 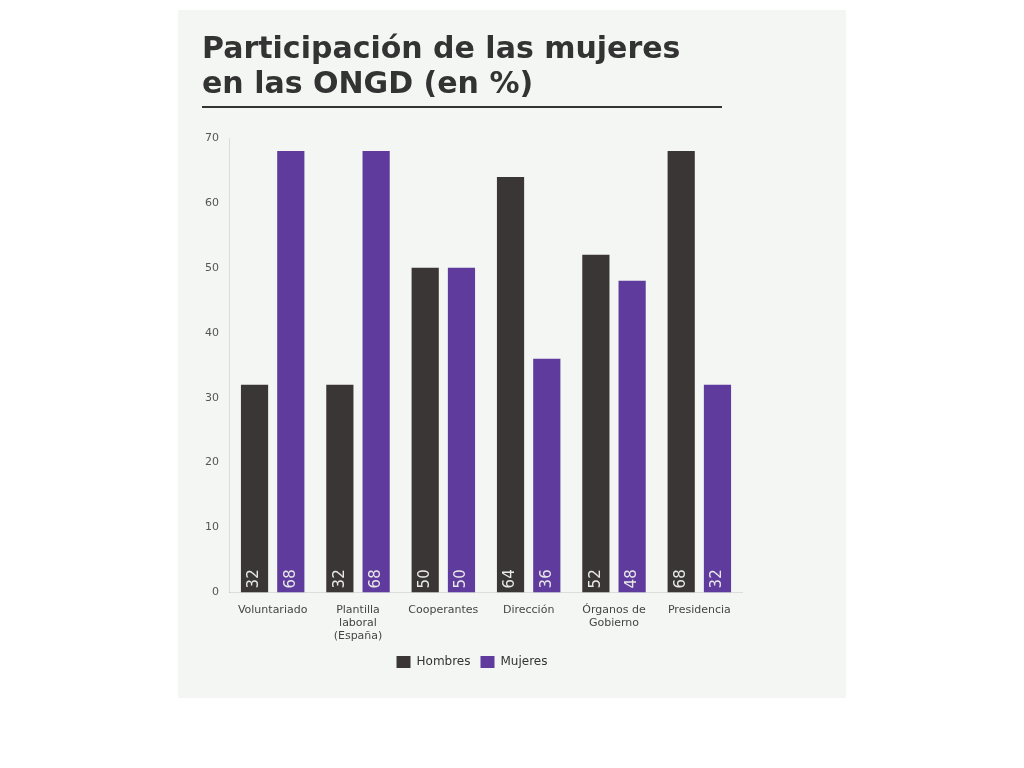 I want to click on data-label: 48, so click(x=631, y=579).